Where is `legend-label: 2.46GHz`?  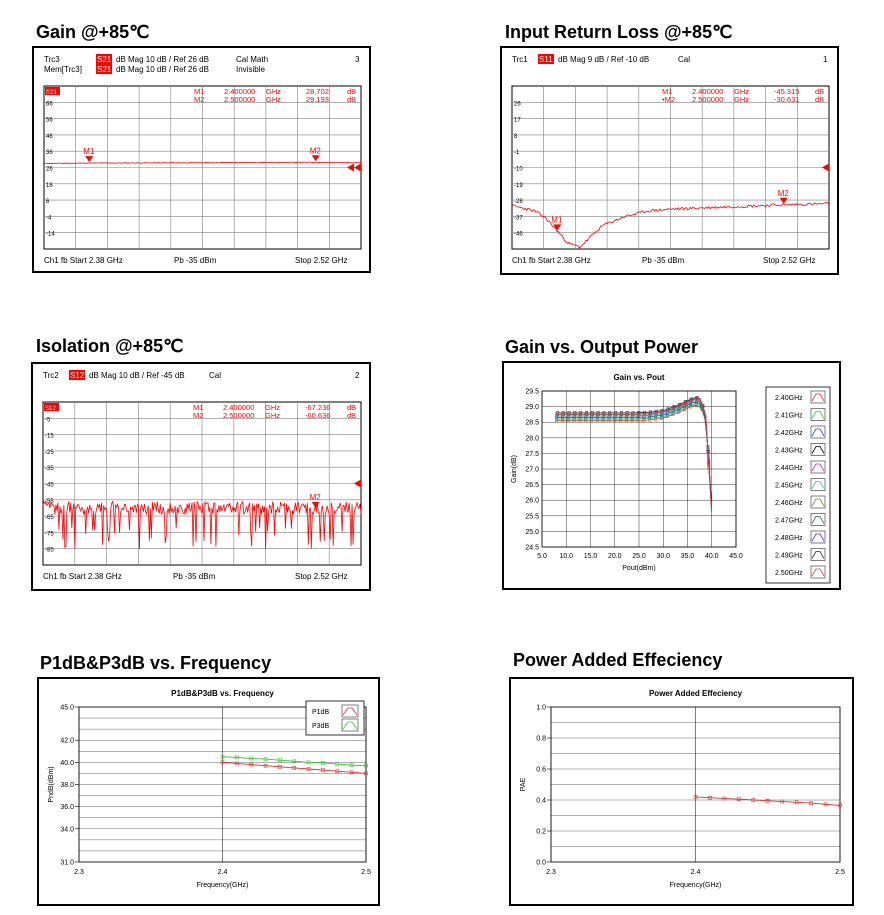 legend-label: 2.46GHz is located at coordinates (789, 503).